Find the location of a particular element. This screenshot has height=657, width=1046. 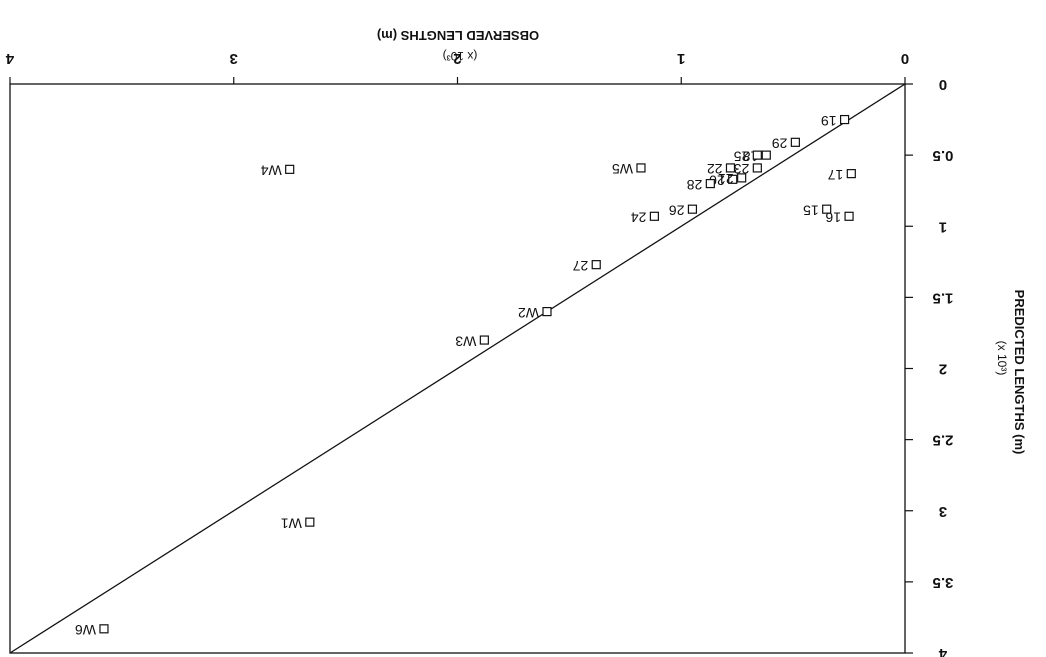

point-label-group: W1 is located at coordinates (291, 523).